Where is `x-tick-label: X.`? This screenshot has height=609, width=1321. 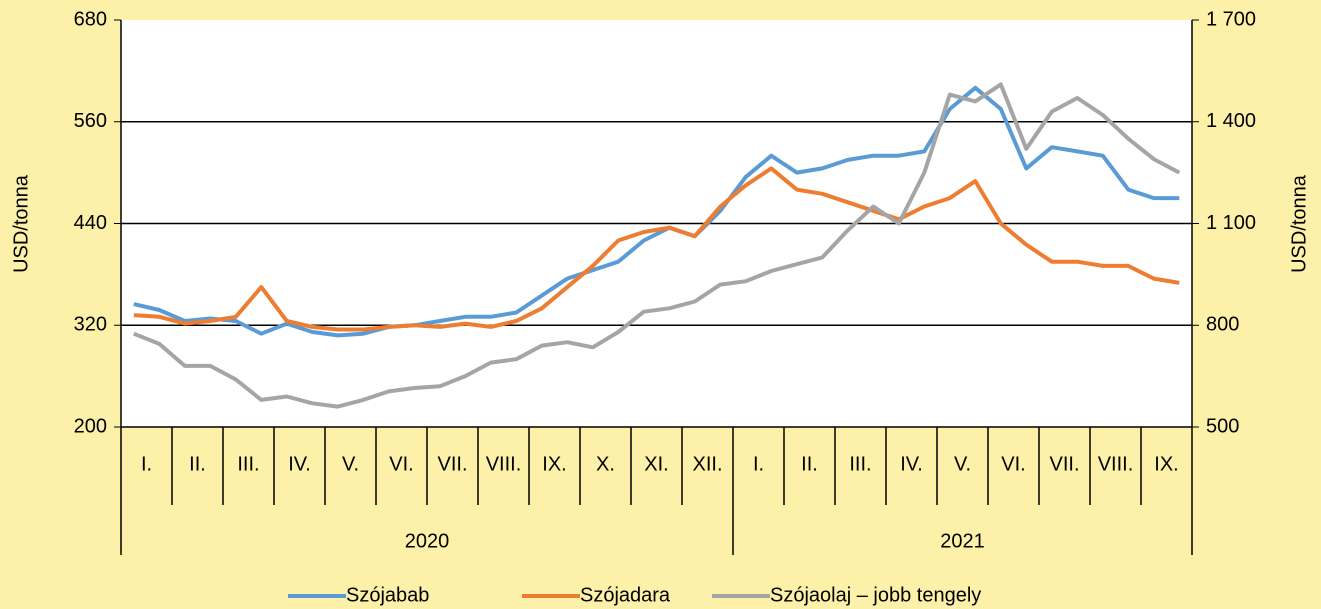
x-tick-label: X. is located at coordinates (605, 464).